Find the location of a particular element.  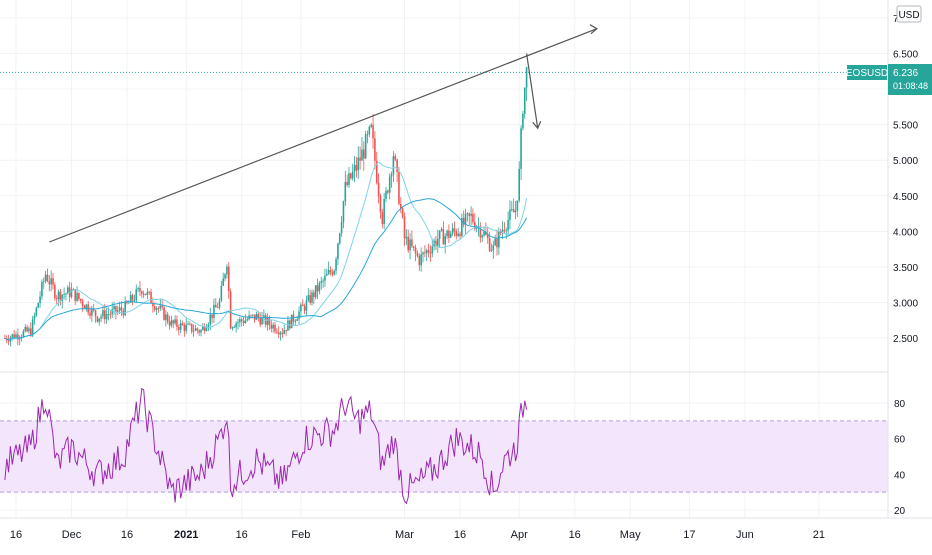

price-tick-label: 5.000 is located at coordinates (905, 161).